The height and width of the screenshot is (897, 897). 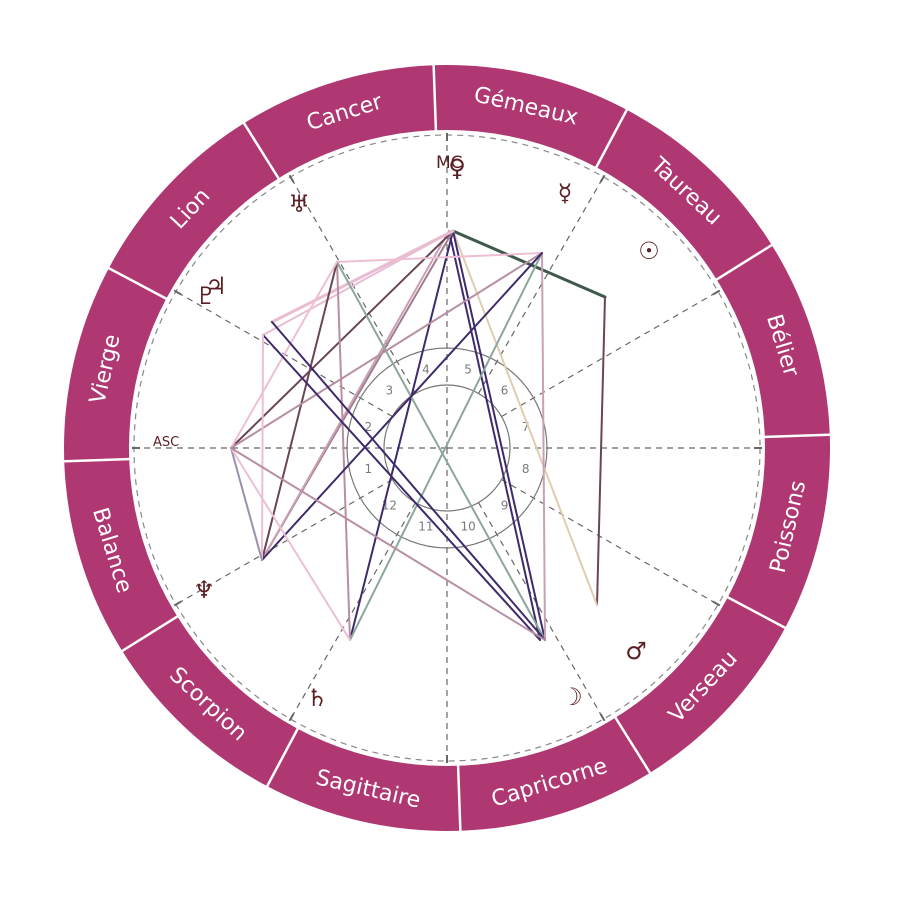 What do you see at coordinates (426, 369) in the screenshot?
I see `house-number: 4` at bounding box center [426, 369].